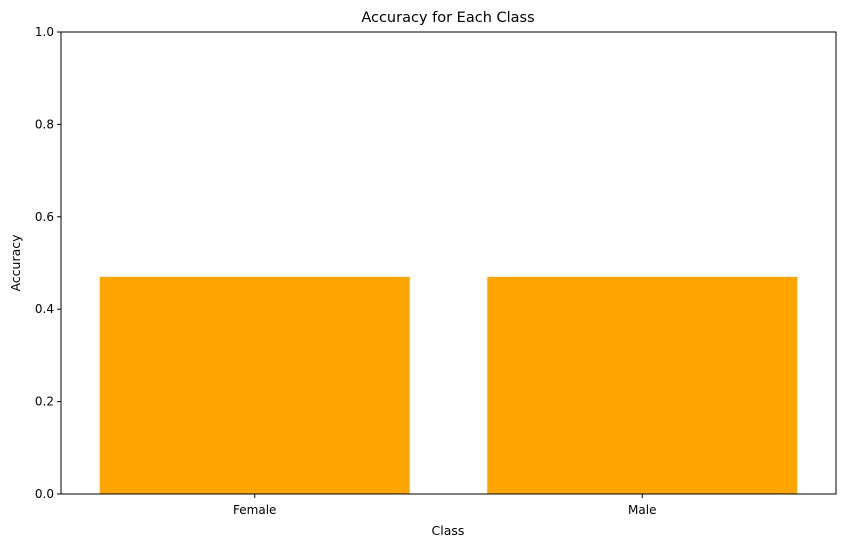  What do you see at coordinates (44, 494) in the screenshot?
I see `y-tick-label: 0.0` at bounding box center [44, 494].